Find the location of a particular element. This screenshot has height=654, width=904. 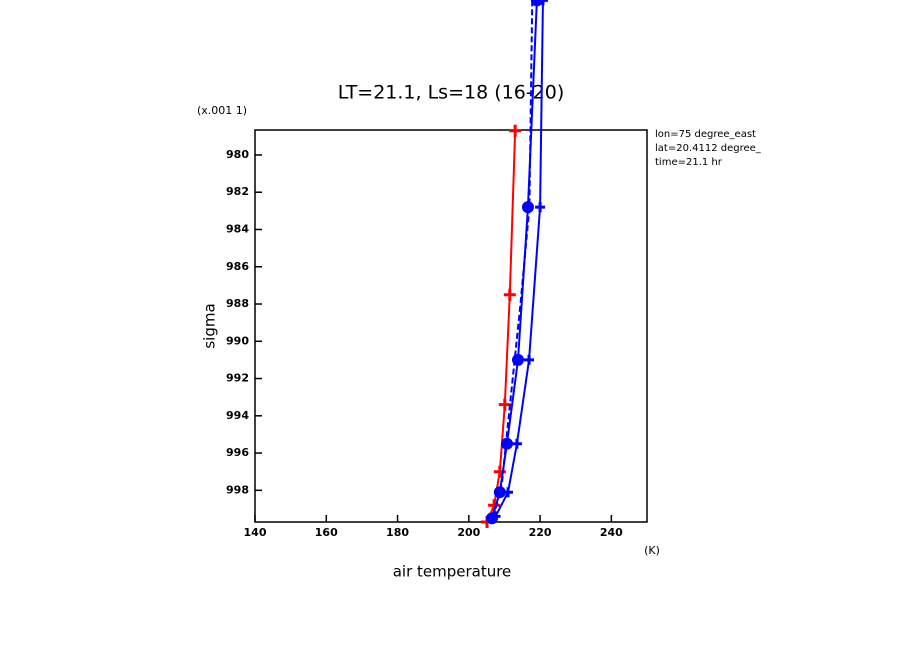

y-tick-label: 980 is located at coordinates (237, 154).